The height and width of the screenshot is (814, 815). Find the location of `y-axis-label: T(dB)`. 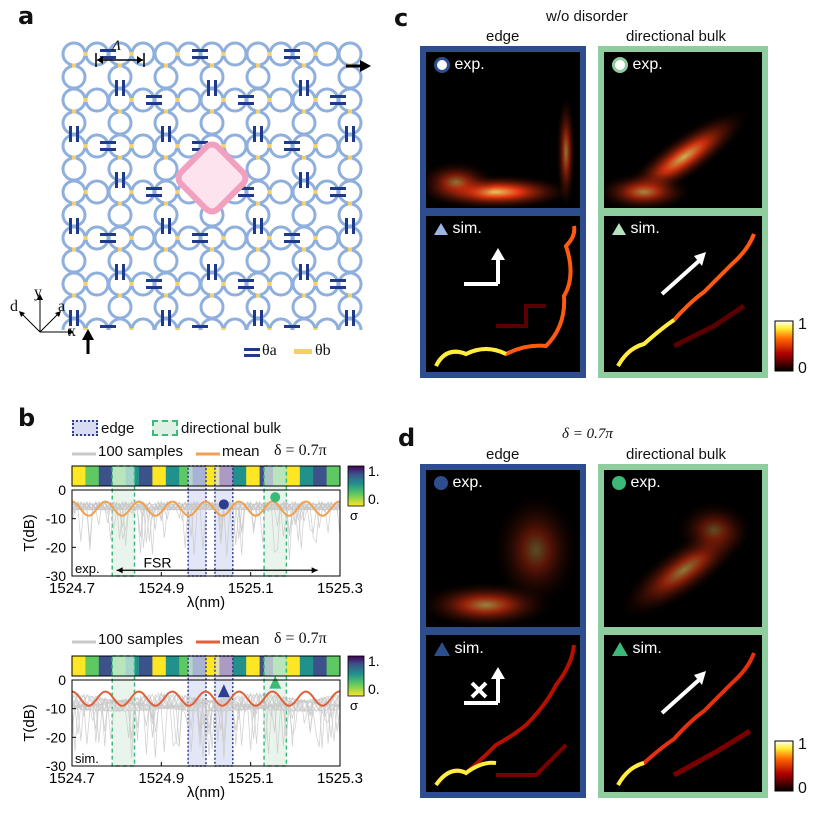

y-axis-label: T(dB) is located at coordinates (29, 533).